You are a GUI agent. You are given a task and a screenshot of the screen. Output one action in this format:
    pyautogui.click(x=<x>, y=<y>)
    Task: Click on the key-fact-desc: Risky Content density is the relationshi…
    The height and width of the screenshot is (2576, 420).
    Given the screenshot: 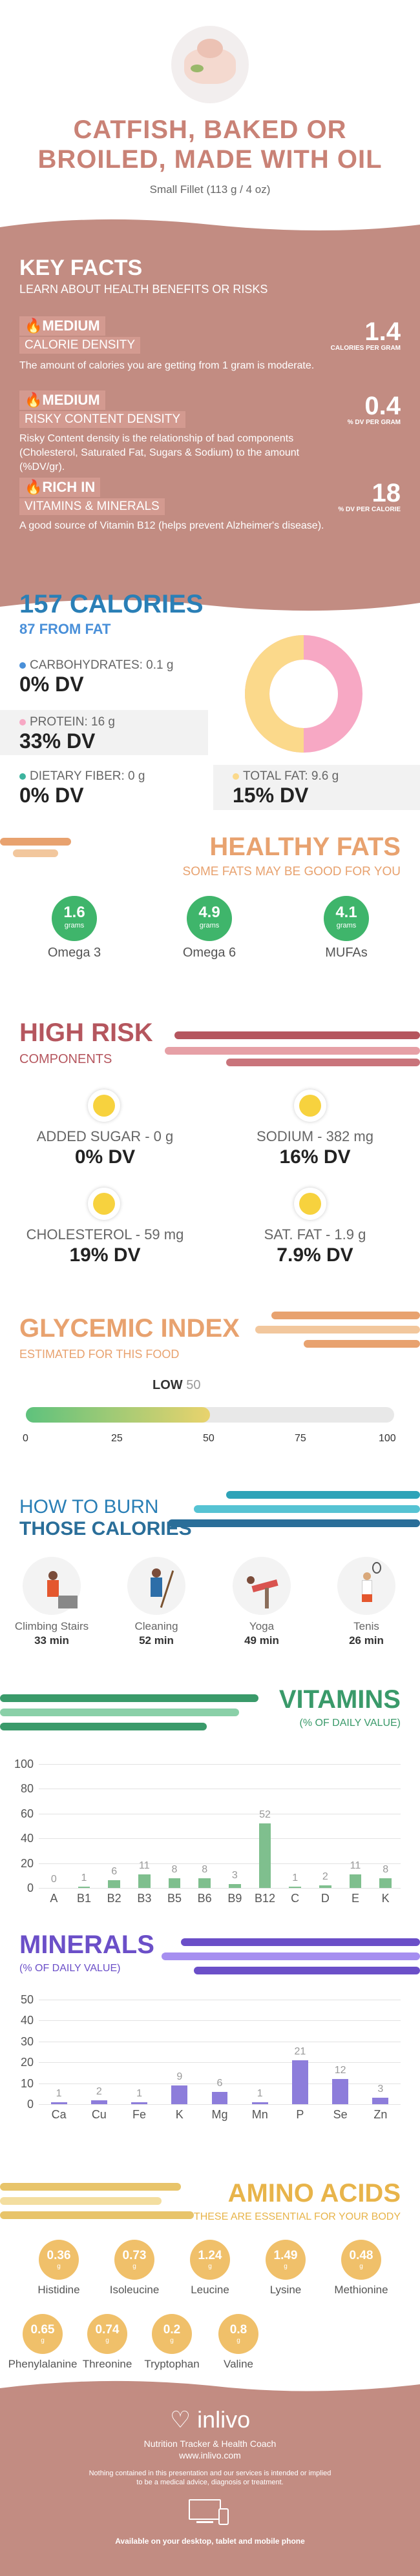 What is the action you would take?
    pyautogui.click(x=159, y=452)
    